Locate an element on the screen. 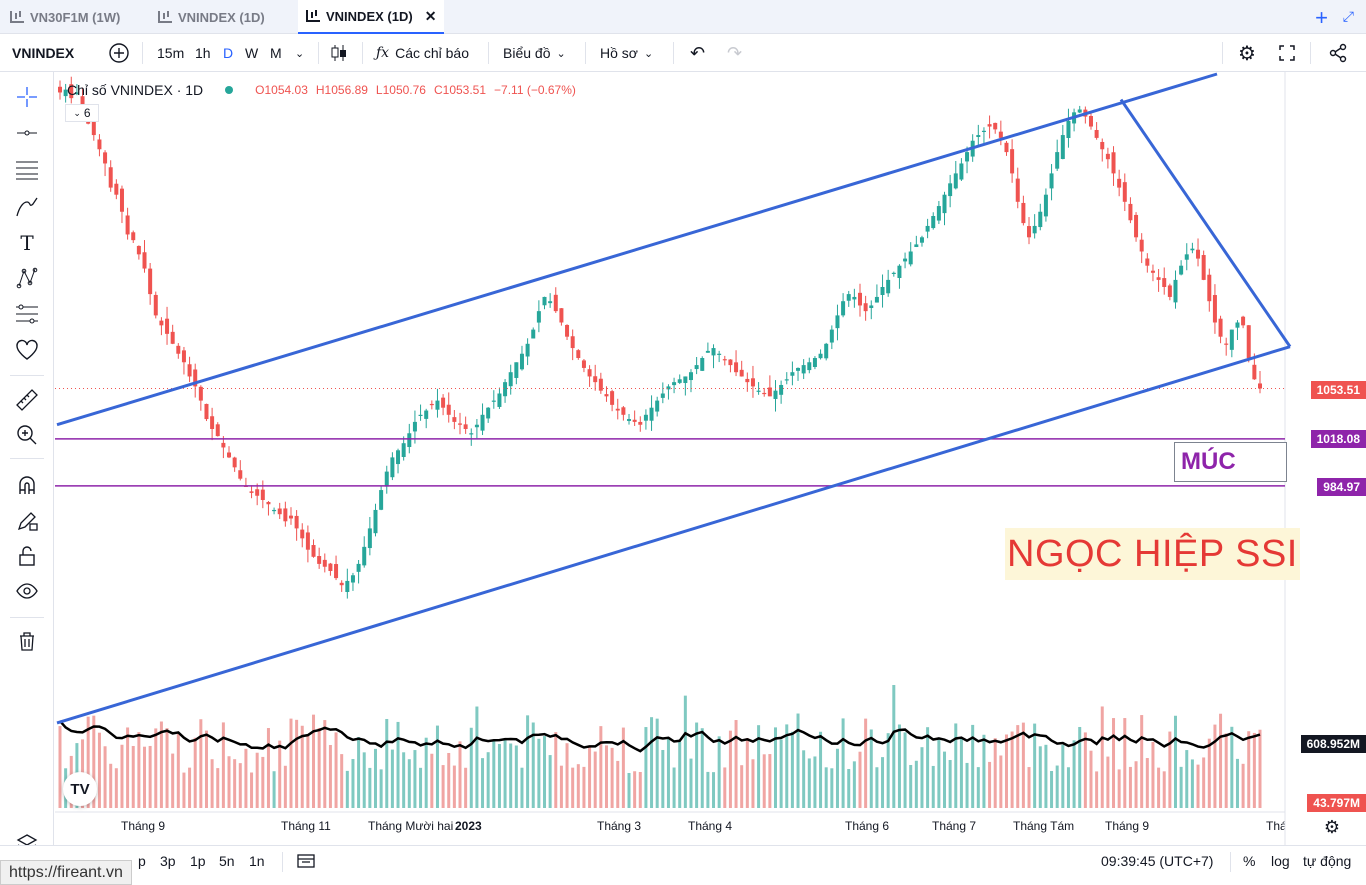 Image resolution: width=1366 pixels, height=885 pixels. expand-icon: ⤢ is located at coordinates (1348, 16).